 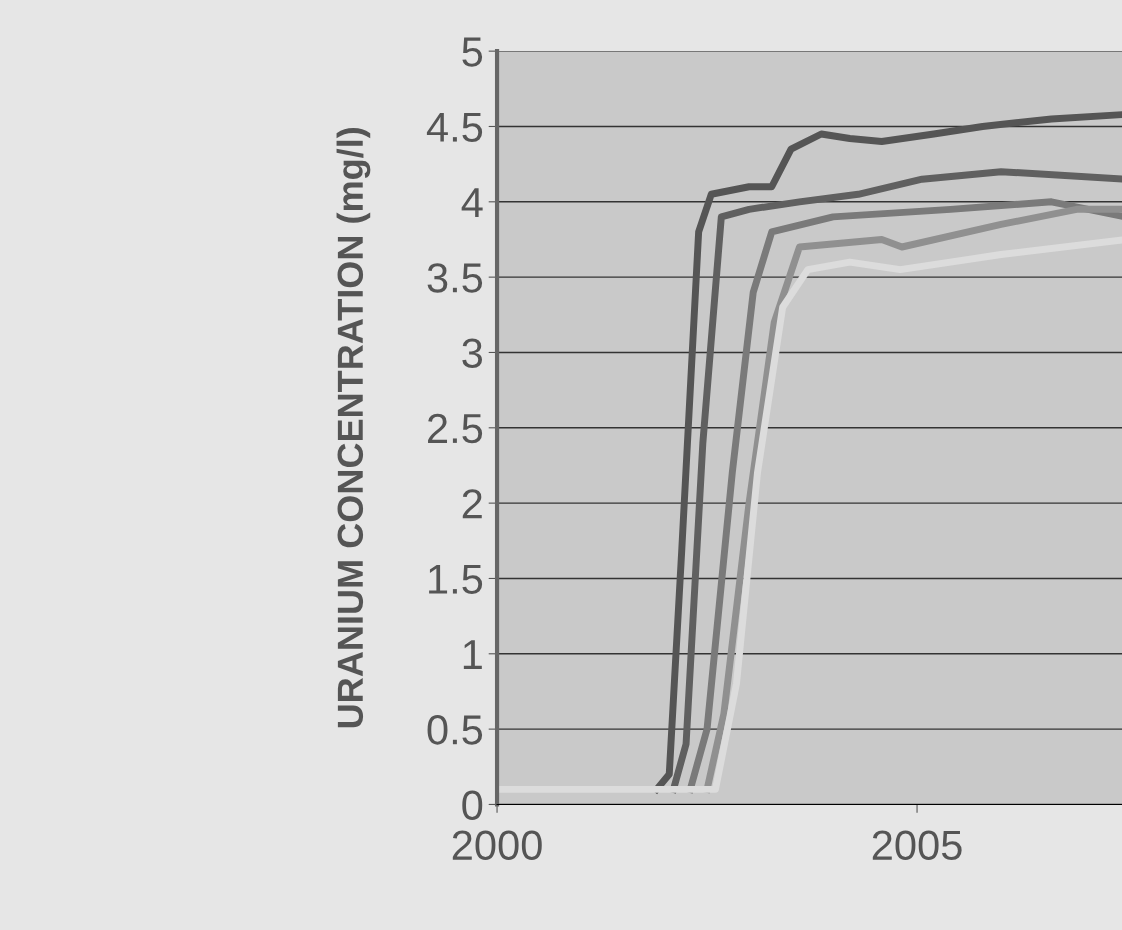 What do you see at coordinates (472, 504) in the screenshot?
I see `y-tick-label: 2` at bounding box center [472, 504].